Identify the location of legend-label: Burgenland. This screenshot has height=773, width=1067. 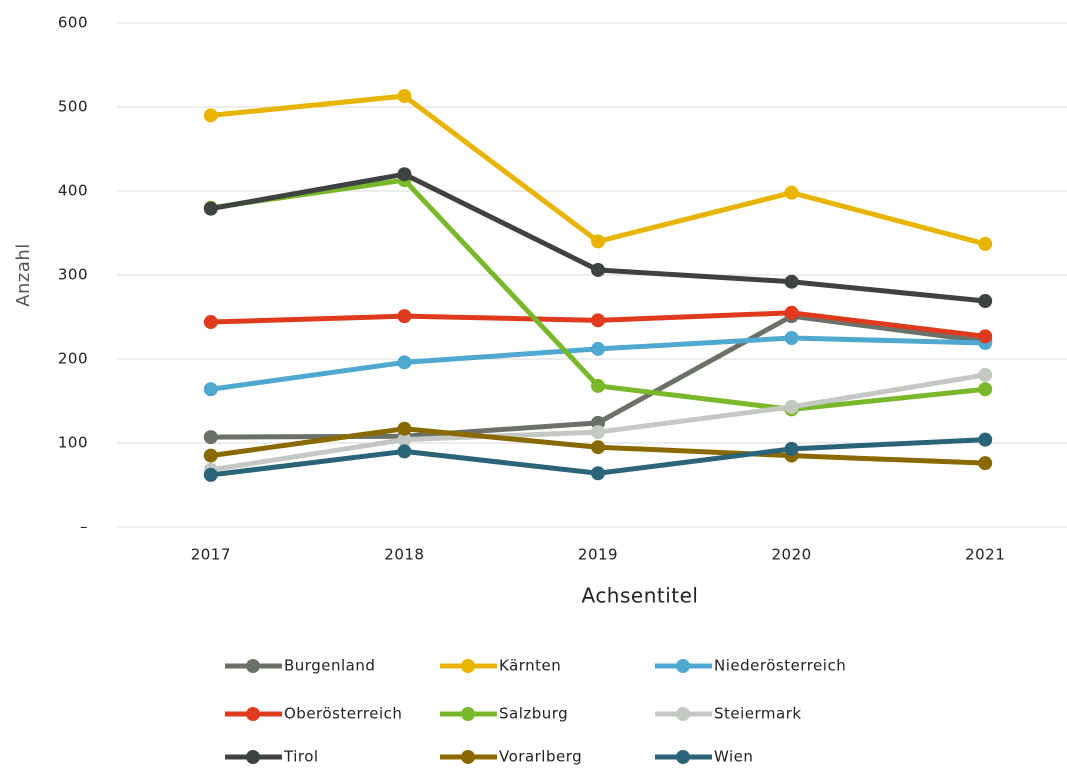
(329, 666).